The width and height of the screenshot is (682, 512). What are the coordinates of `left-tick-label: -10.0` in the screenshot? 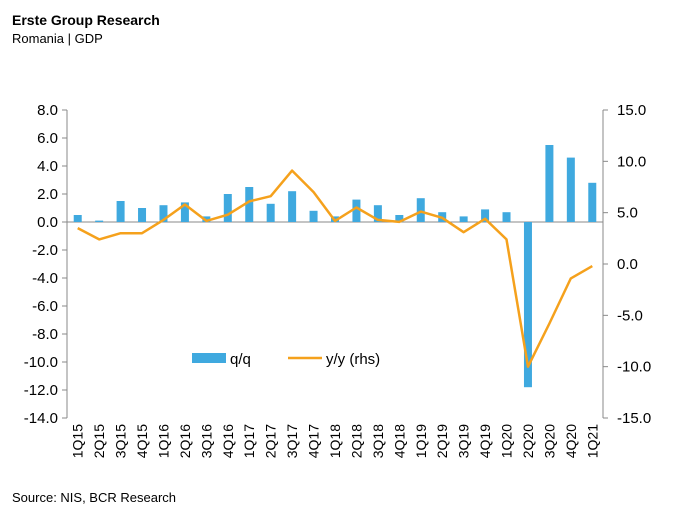 It's located at (41, 362).